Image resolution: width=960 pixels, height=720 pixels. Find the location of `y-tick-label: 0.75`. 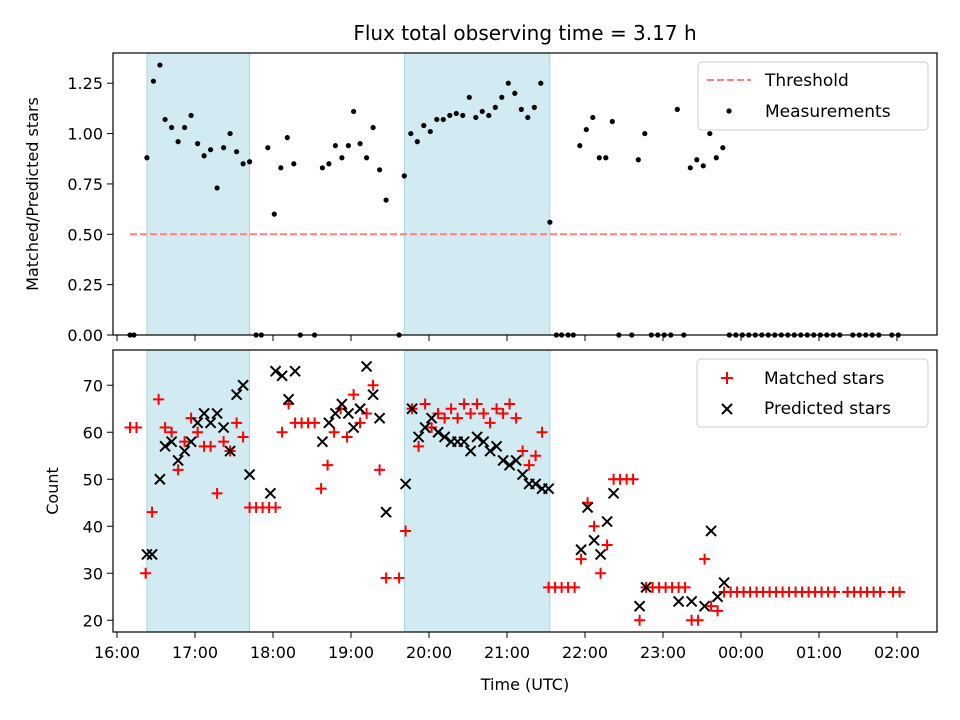

y-tick-label: 0.75 is located at coordinates (85, 184).